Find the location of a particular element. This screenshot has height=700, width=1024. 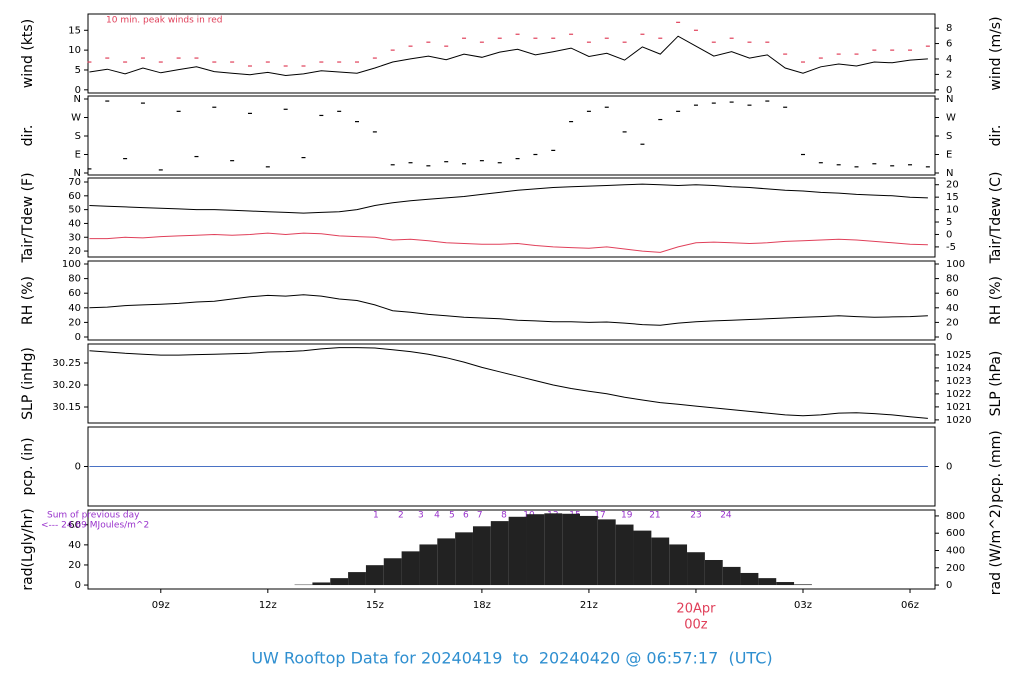

y-tick-label: 40 is located at coordinates (74, 223).